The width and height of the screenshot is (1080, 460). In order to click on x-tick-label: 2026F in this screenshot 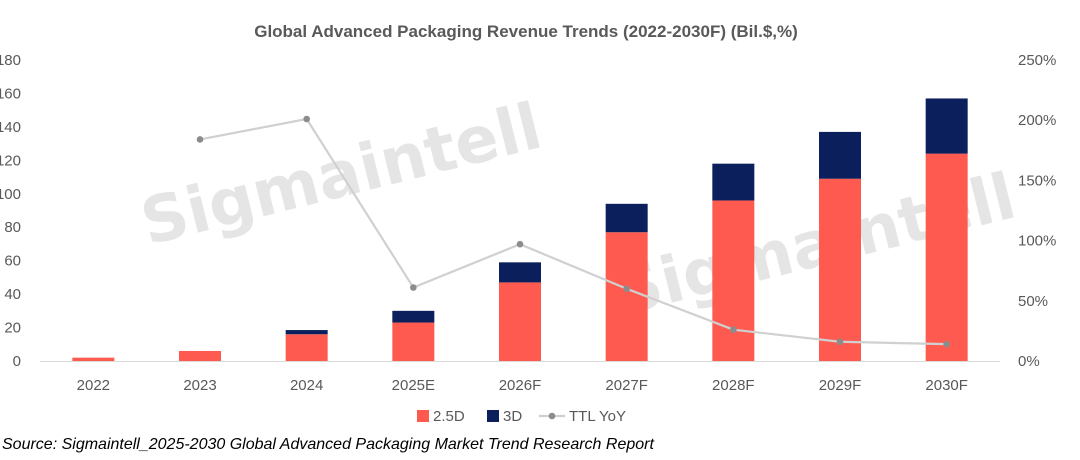, I will do `click(520, 385)`.